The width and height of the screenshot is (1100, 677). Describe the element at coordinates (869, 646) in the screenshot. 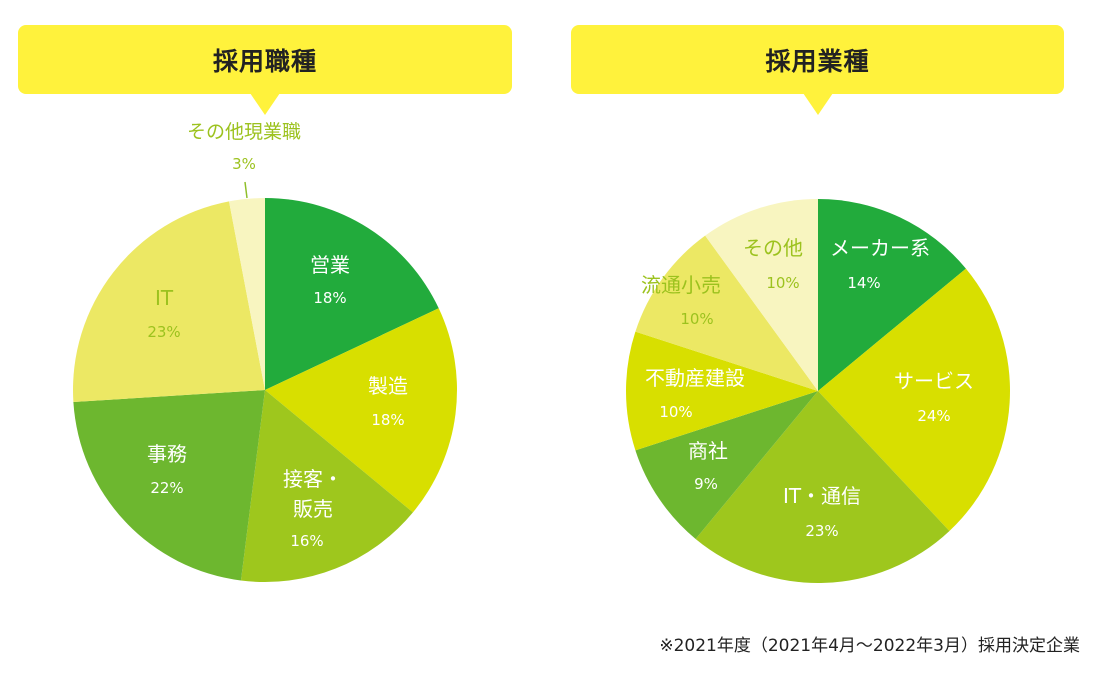

I see `footnote: ※2021年度（2021年4月～2022年3月）採用決定企業` at that location.